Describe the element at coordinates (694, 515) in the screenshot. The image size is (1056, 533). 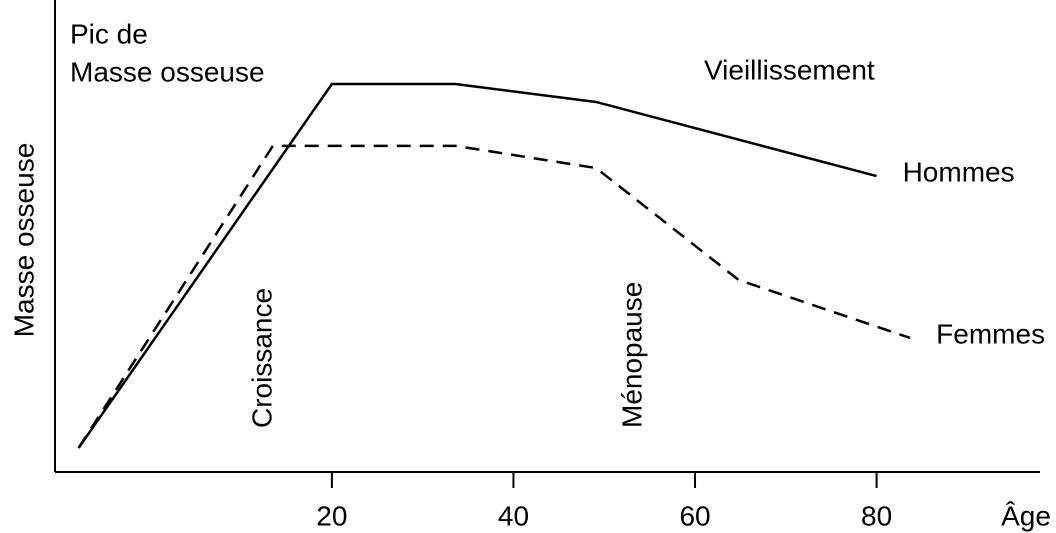
I see `x-tick-label: 60` at that location.